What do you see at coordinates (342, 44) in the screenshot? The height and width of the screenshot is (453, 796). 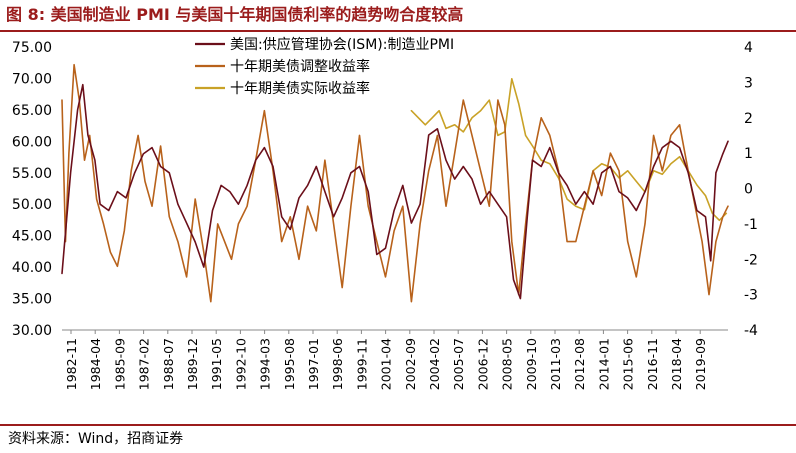 I see `legend-label: 美国:供应管理协会(ISM):制造业PMI` at bounding box center [342, 44].